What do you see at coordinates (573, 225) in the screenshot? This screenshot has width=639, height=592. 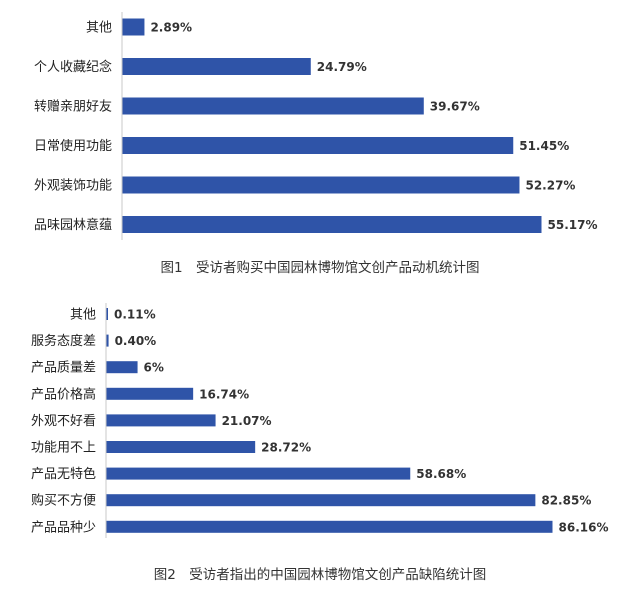 I see `chart-1-value-label: 55.17%` at bounding box center [573, 225].